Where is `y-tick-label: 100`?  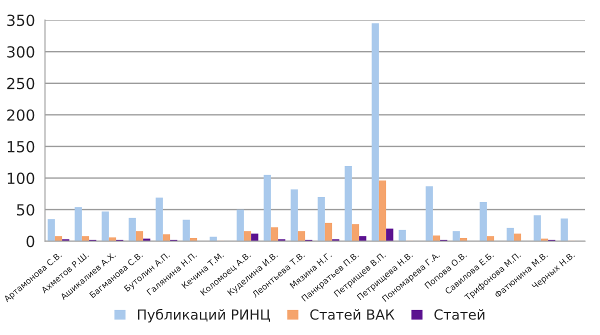
y-tick-label: 100 is located at coordinates (21, 178).